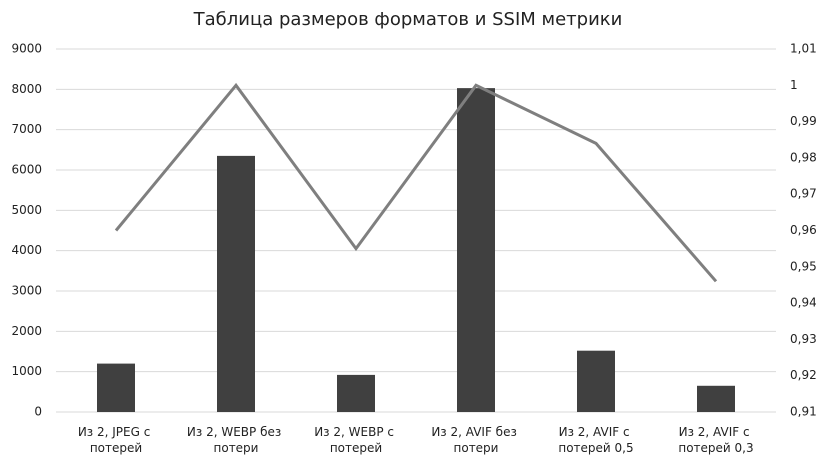 This screenshot has width=816, height=461. What do you see at coordinates (26, 291) in the screenshot?
I see `y-tick-label: 3000` at bounding box center [26, 291].